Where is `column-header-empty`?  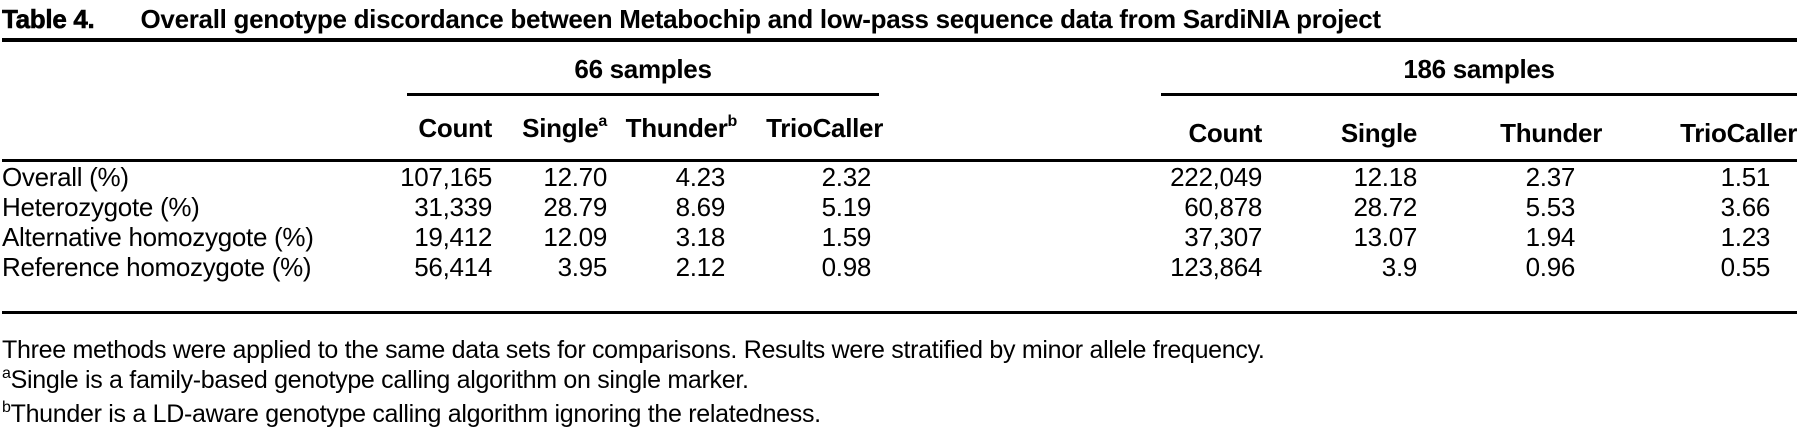
column-header-empty is located at coordinates (184, 129).